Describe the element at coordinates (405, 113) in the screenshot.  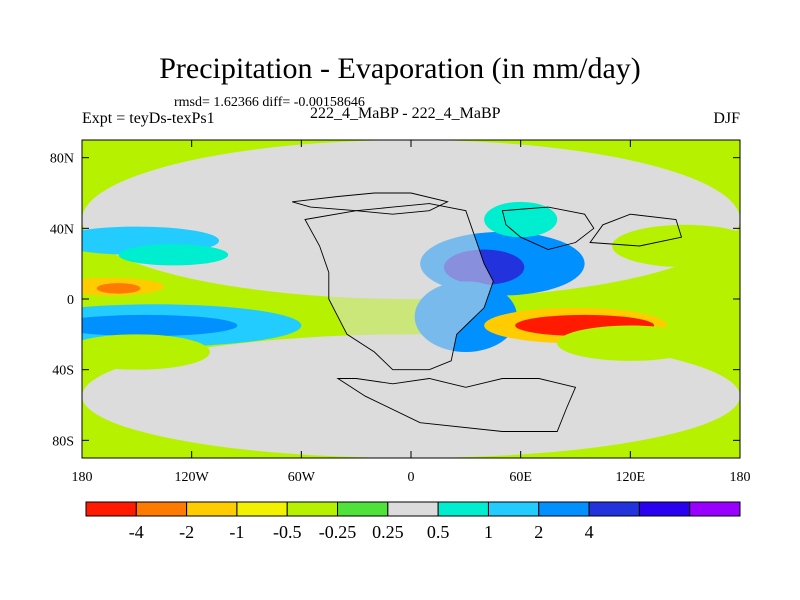
I see `experiment-name: 222_4_MaBP - 222_4_MaBP` at that location.